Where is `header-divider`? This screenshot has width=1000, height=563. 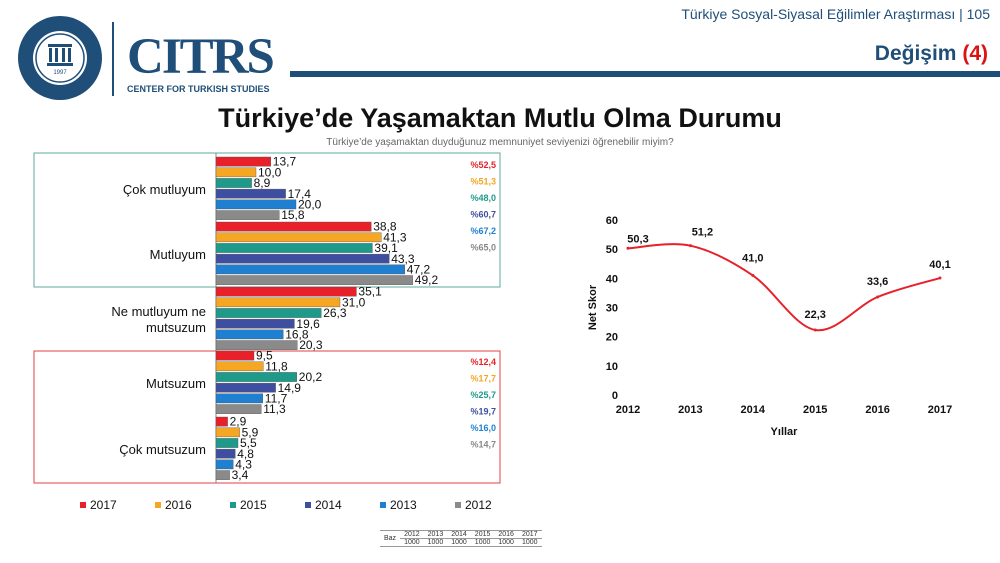 header-divider is located at coordinates (645, 74).